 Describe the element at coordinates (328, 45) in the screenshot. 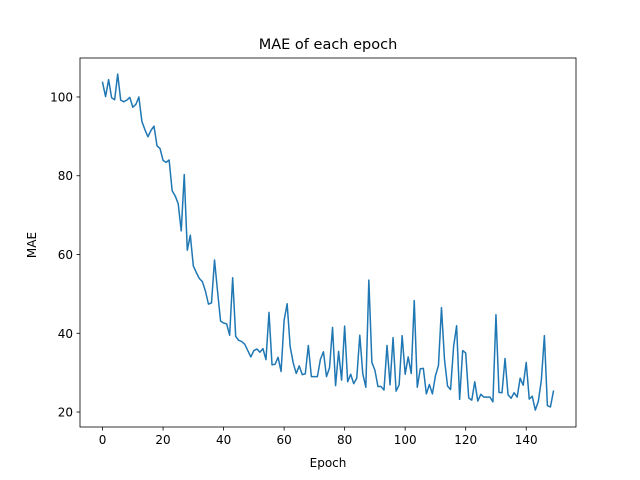

I see `chart-title: MAE of each epoch` at that location.